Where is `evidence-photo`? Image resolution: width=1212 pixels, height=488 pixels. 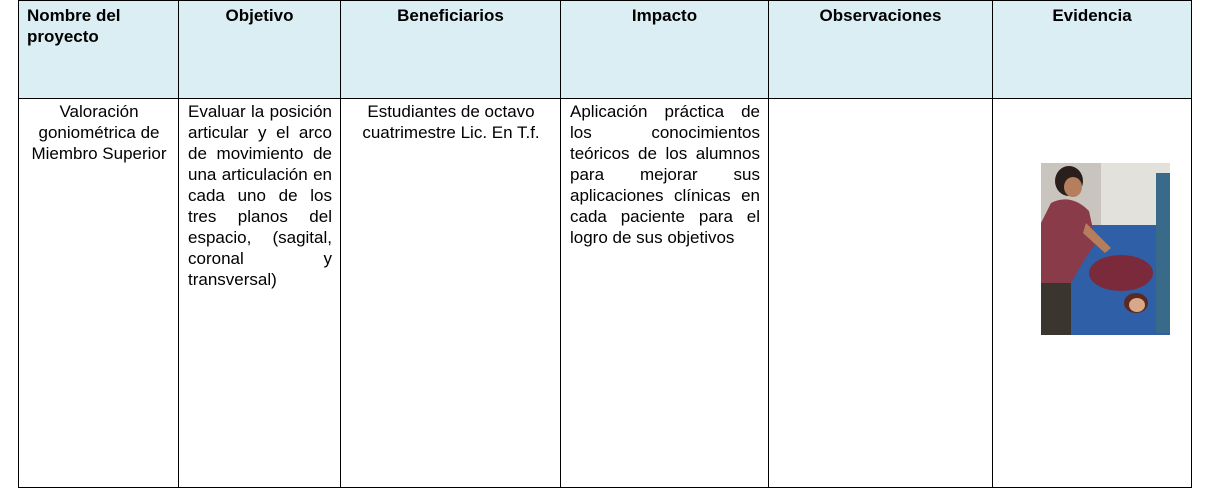
evidence-photo is located at coordinates (1105, 249).